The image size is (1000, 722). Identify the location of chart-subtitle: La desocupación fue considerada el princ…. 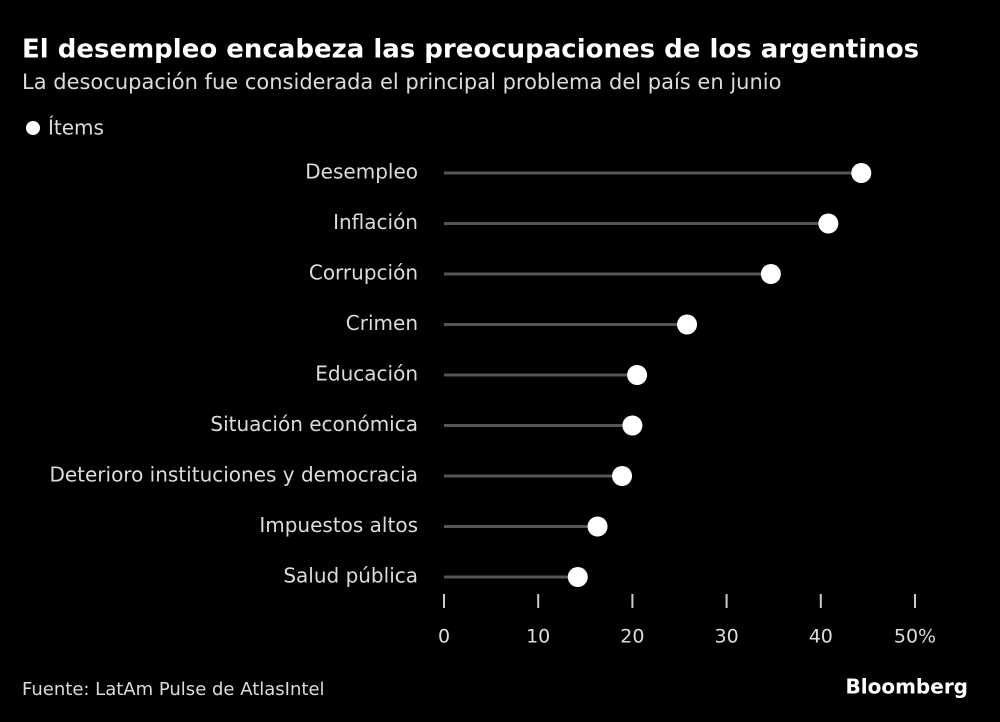
(401, 82).